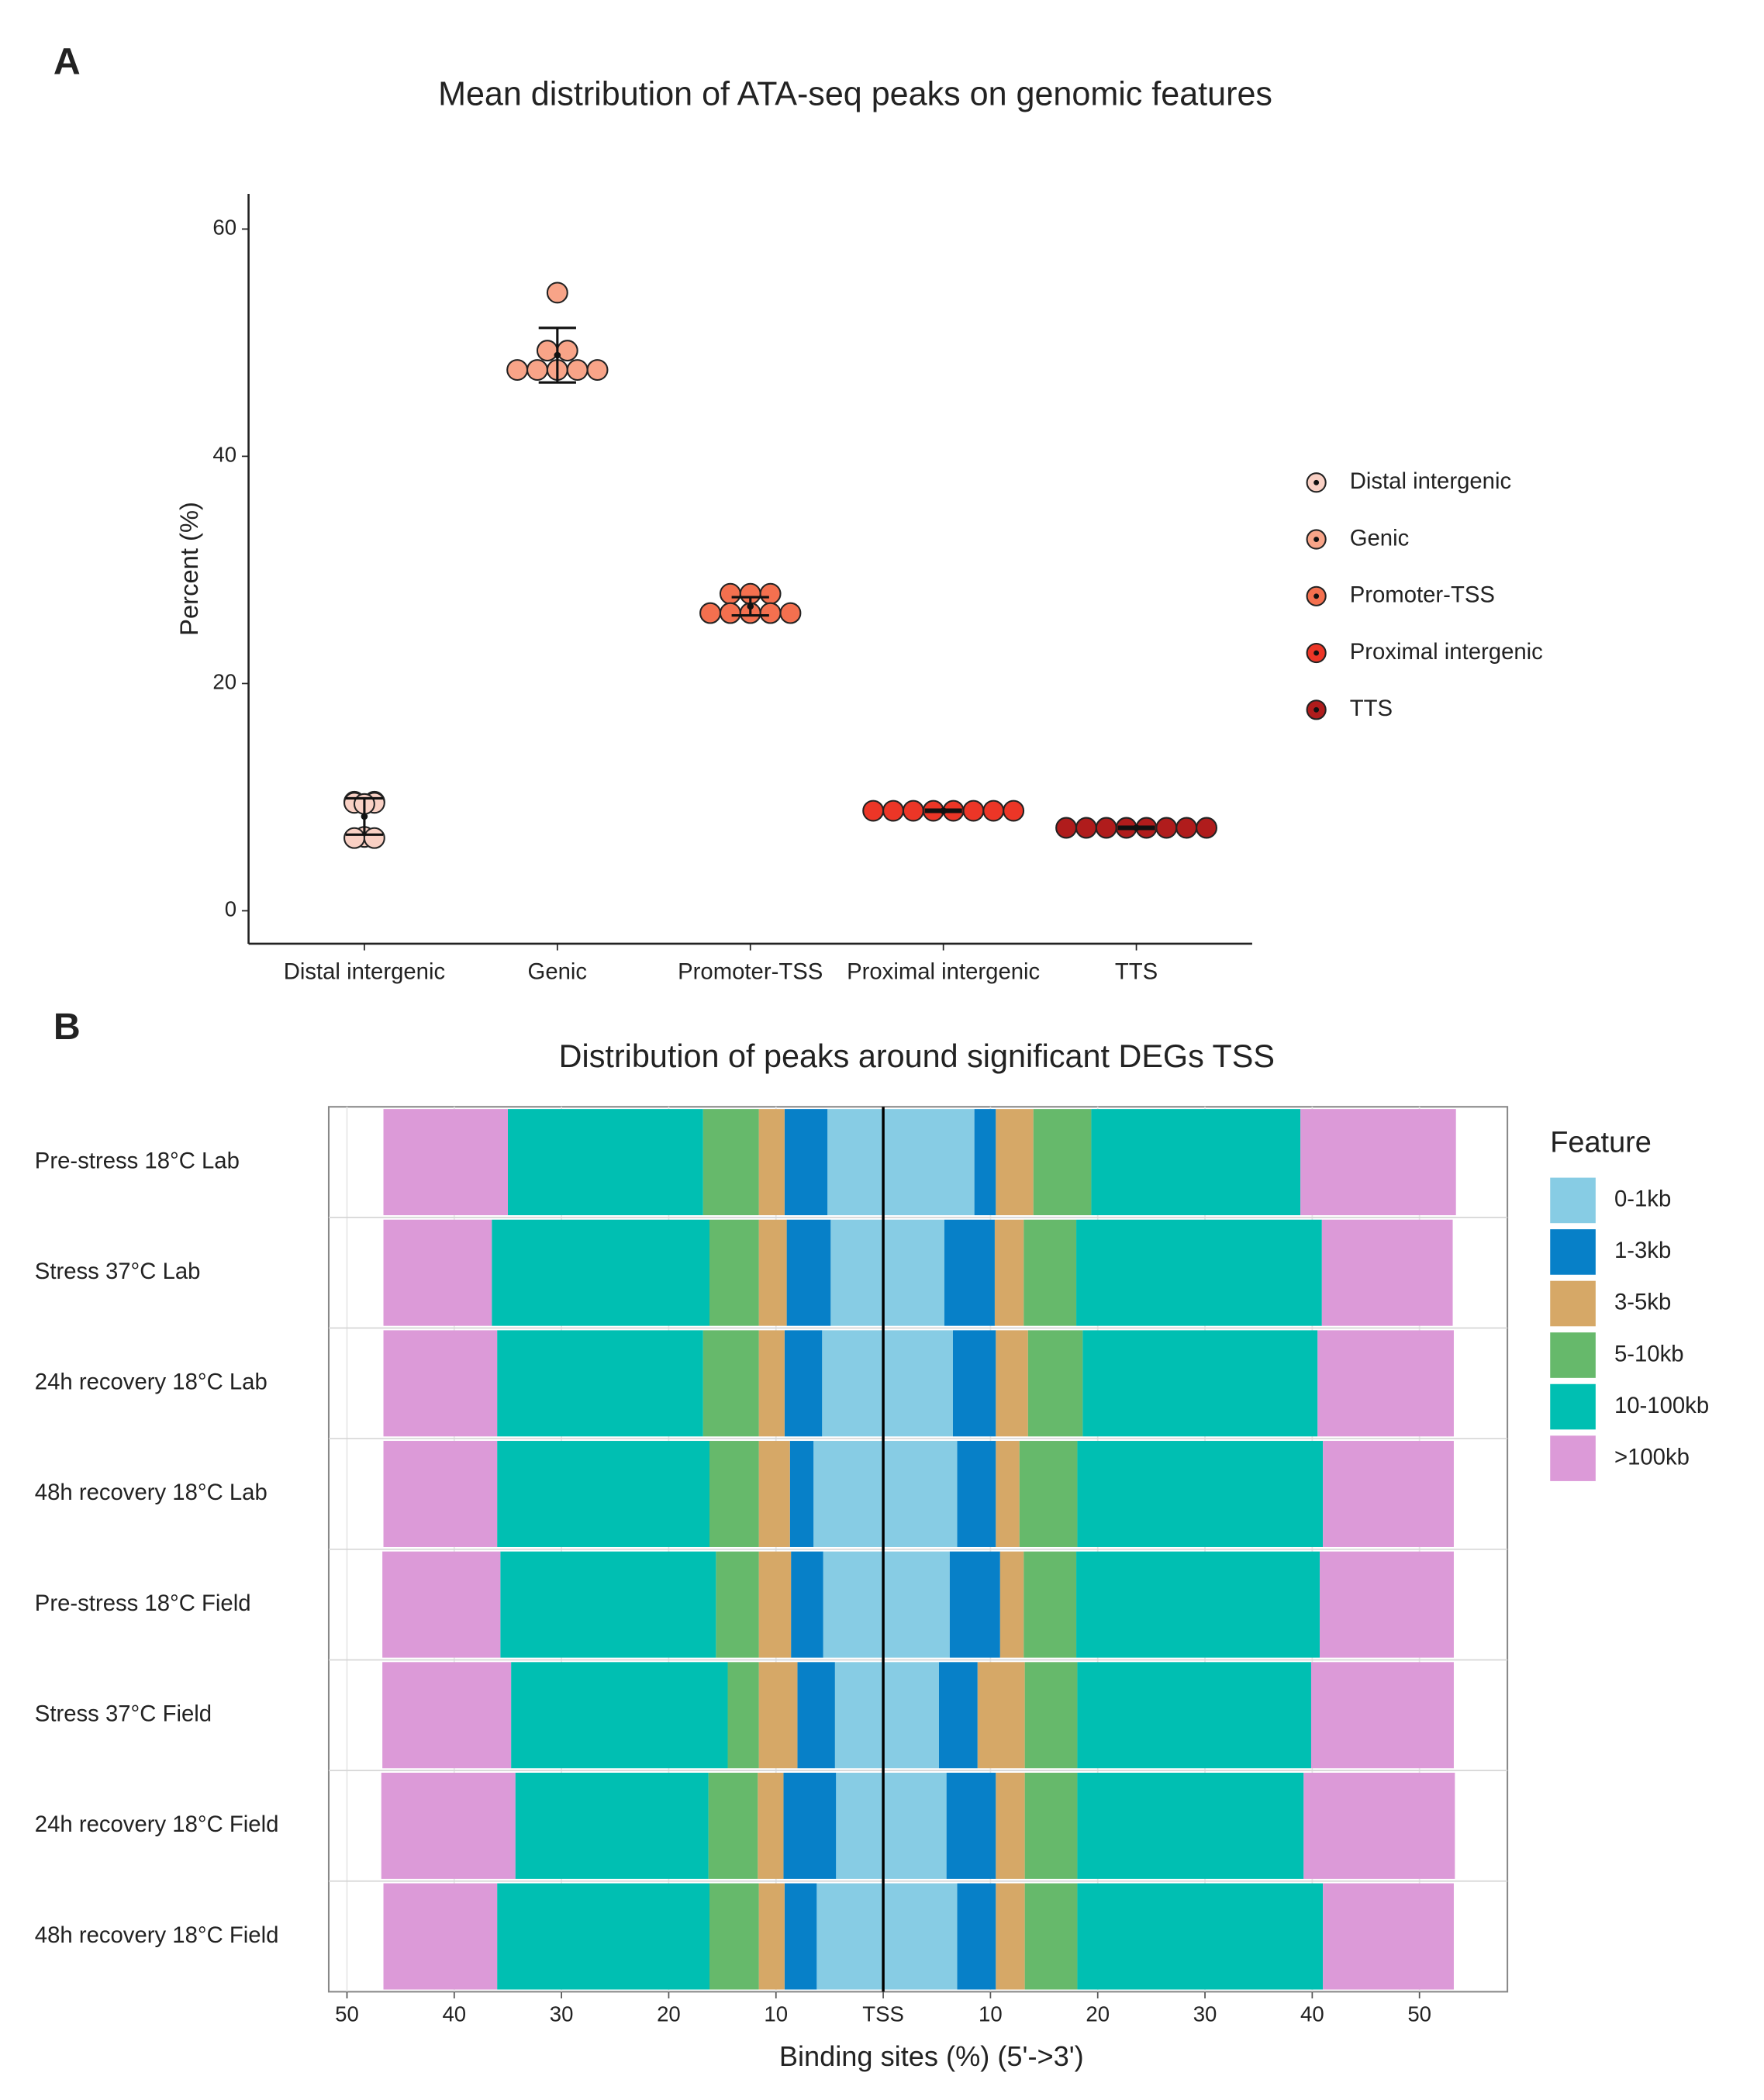 This screenshot has width=1764, height=2100. I want to click on legend-label: Distal intergenic, so click(1430, 481).